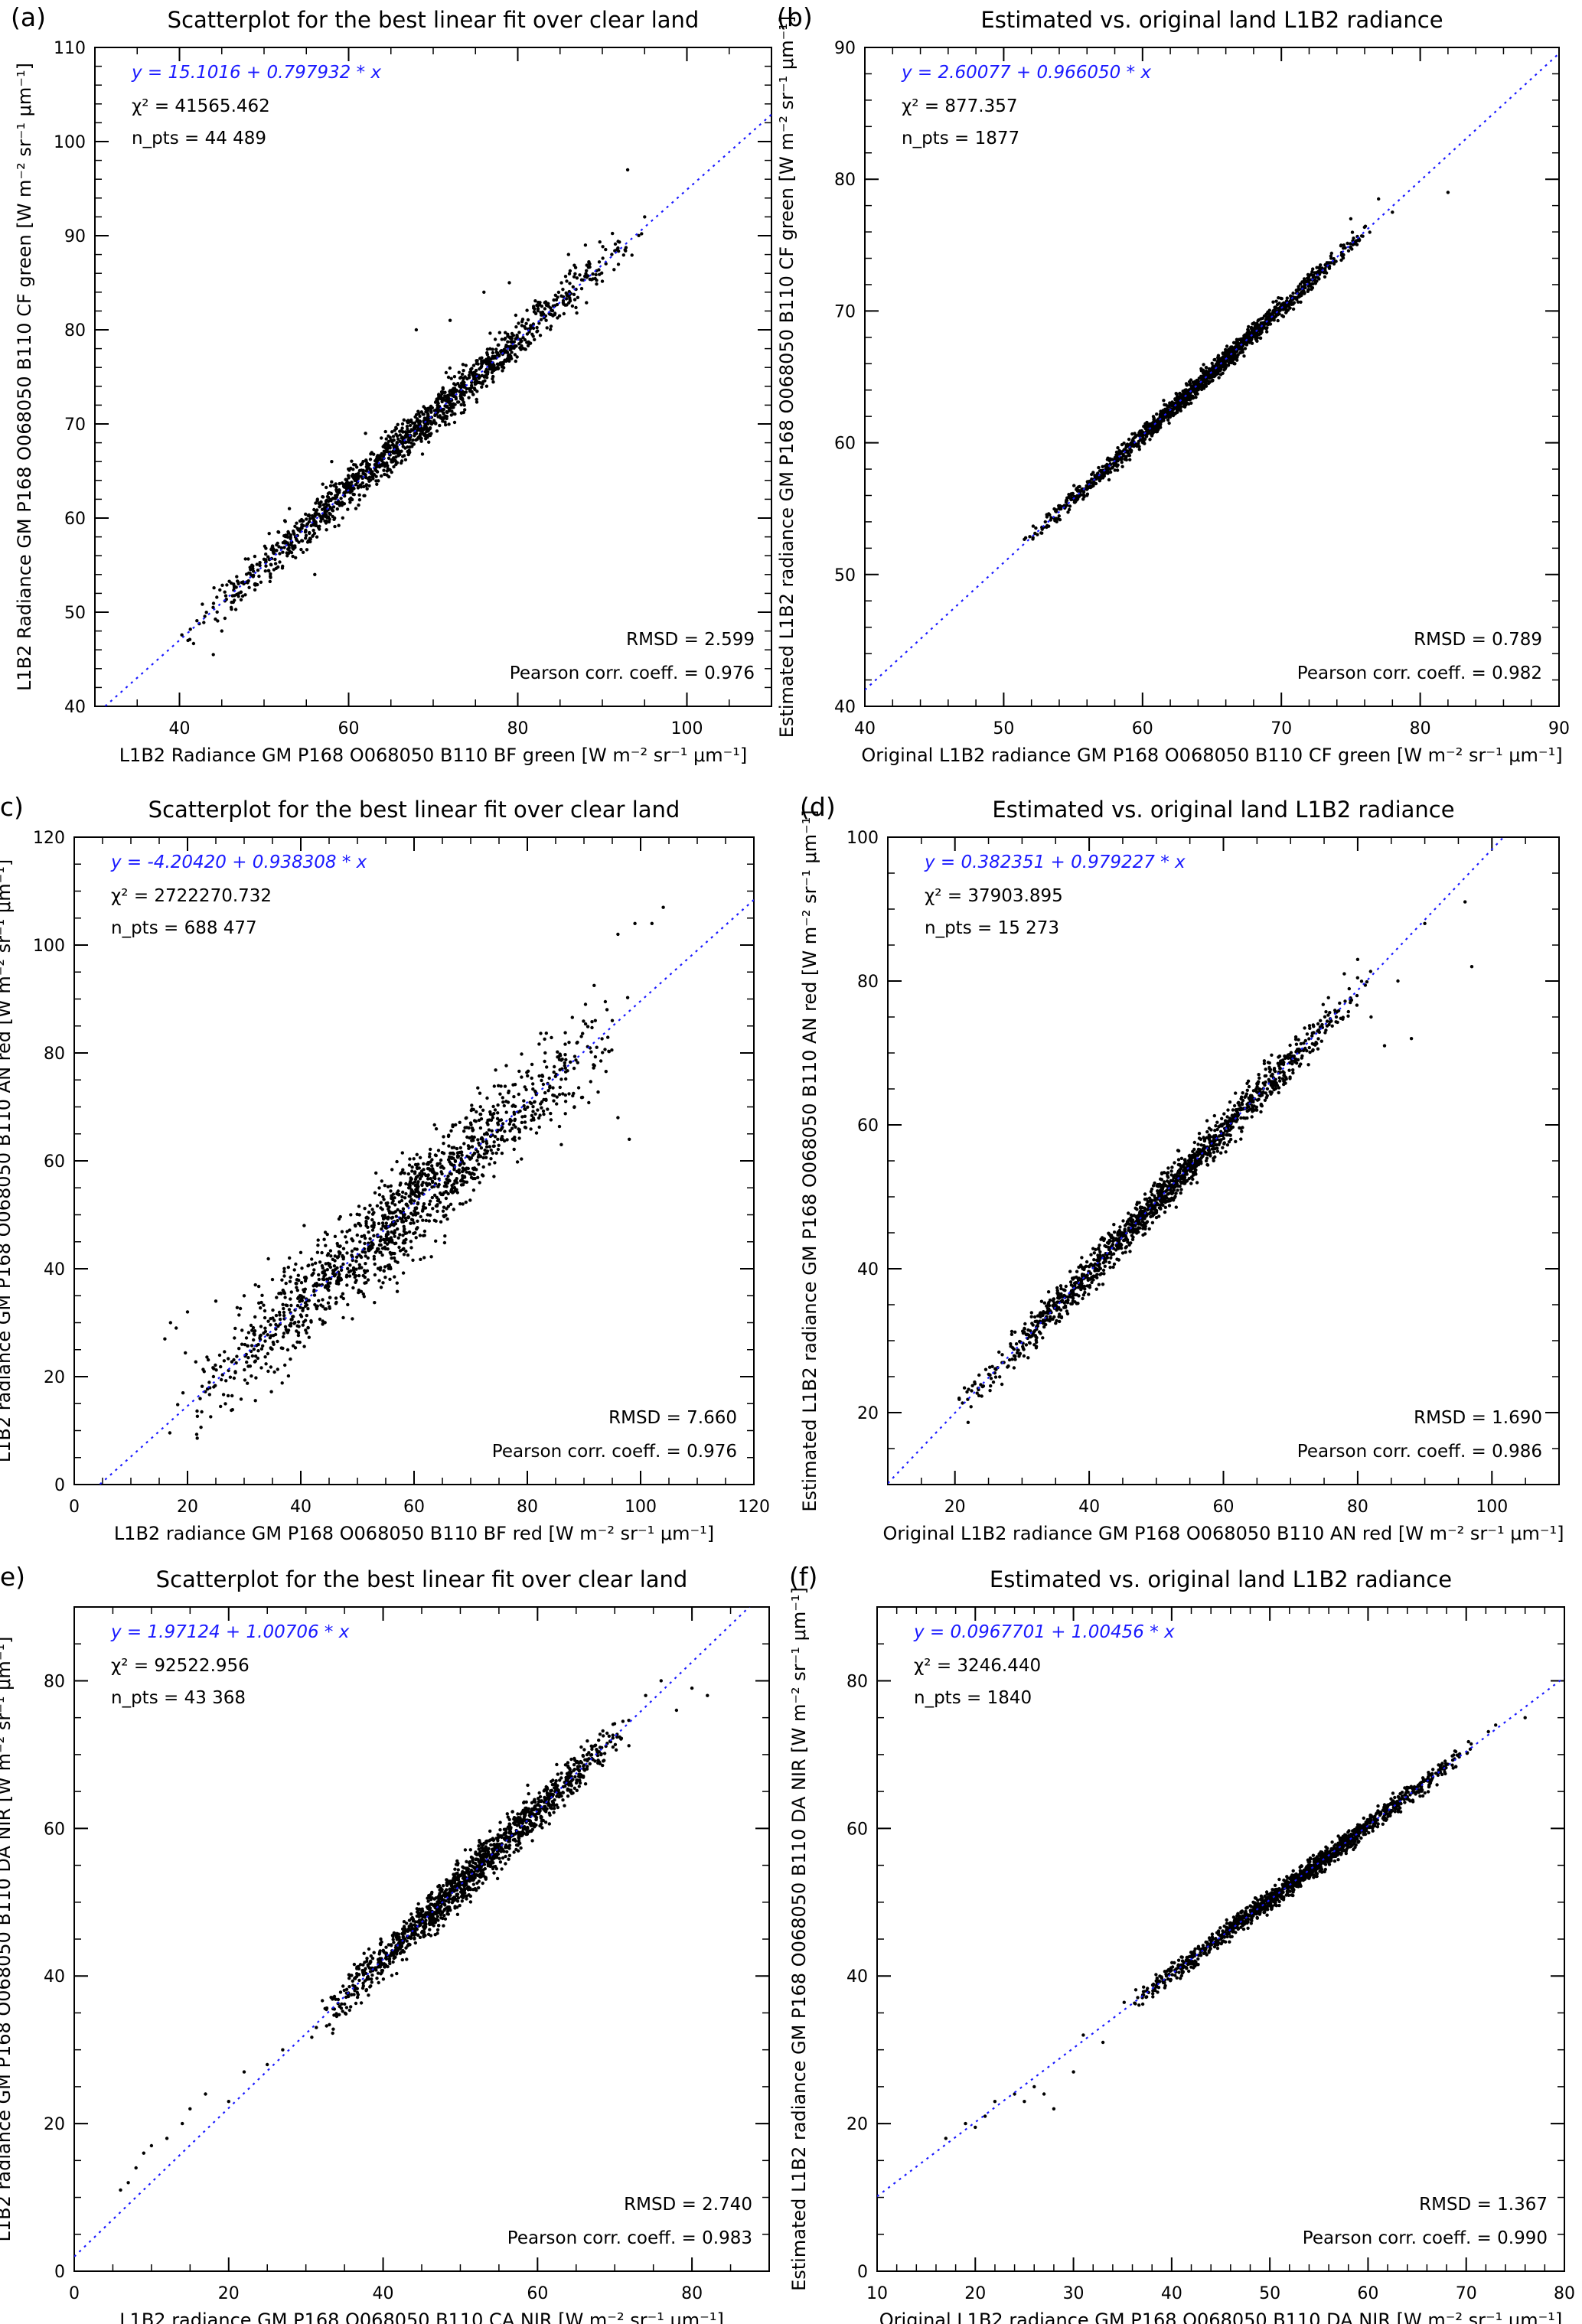 Image resolution: width=1582 pixels, height=2324 pixels. What do you see at coordinates (75, 236) in the screenshot?
I see `y-tick-label: 90` at bounding box center [75, 236].